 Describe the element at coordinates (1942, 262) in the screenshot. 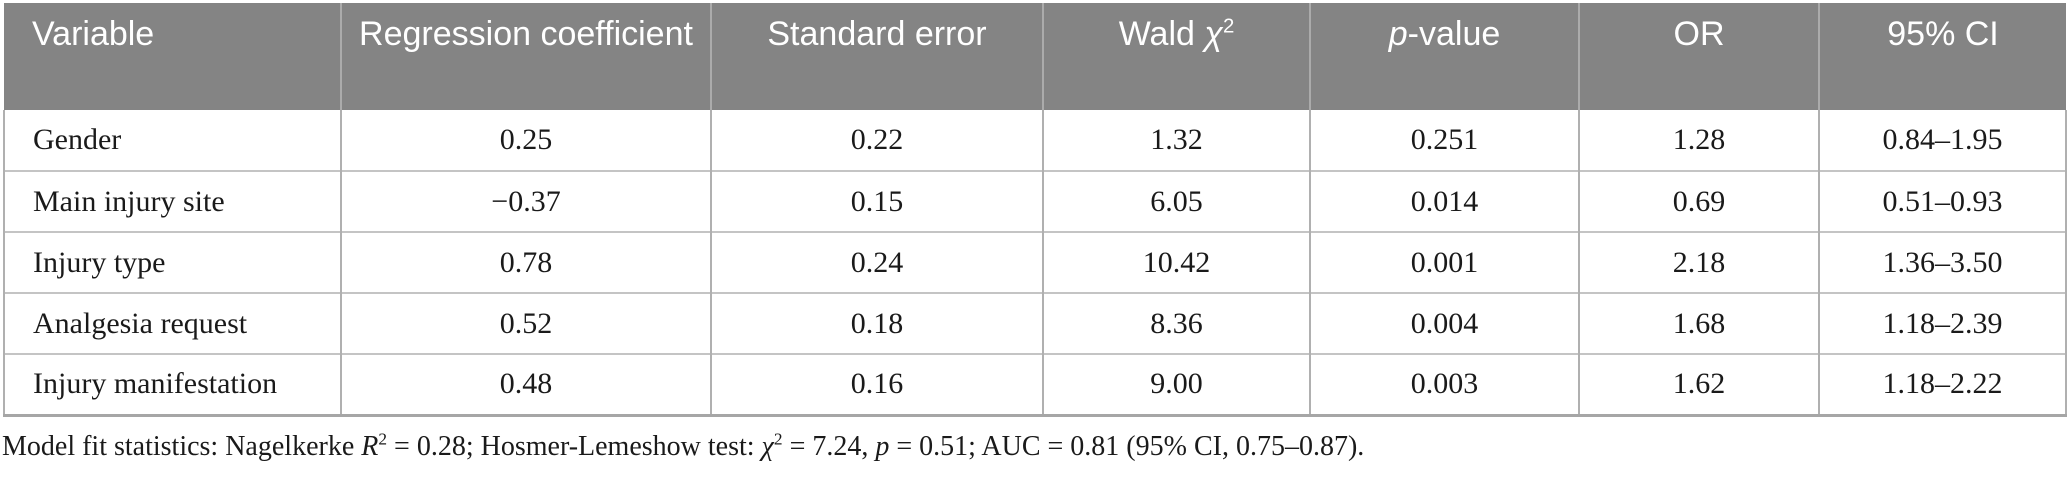

I see `cell-ci-95: 1.36–3.50` at that location.